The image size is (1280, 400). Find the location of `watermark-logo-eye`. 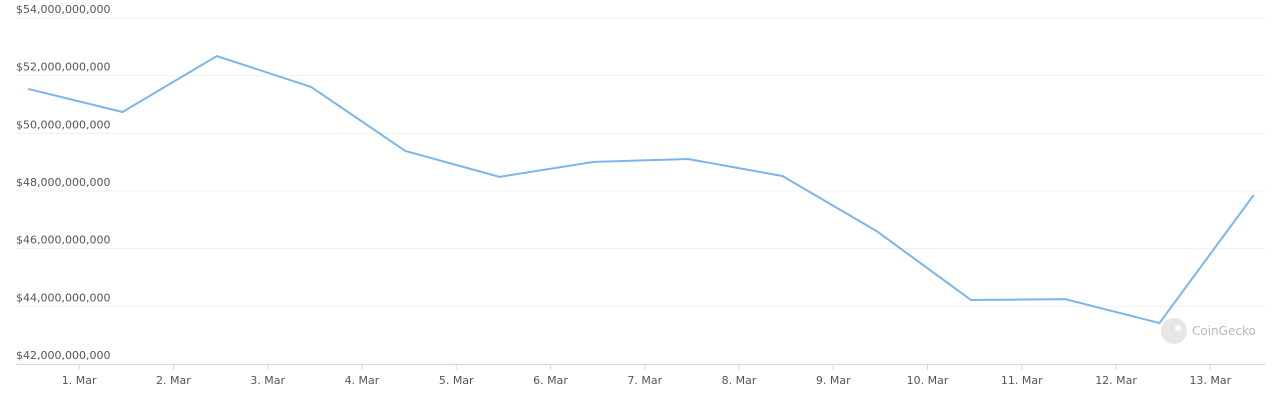

watermark-logo-eye is located at coordinates (1178, 328).